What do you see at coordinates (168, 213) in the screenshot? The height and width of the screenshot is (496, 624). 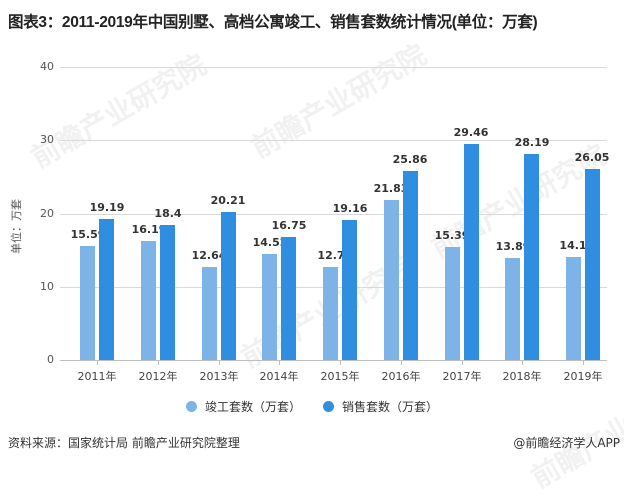 I see `value-label-sold: 18.4` at bounding box center [168, 213].